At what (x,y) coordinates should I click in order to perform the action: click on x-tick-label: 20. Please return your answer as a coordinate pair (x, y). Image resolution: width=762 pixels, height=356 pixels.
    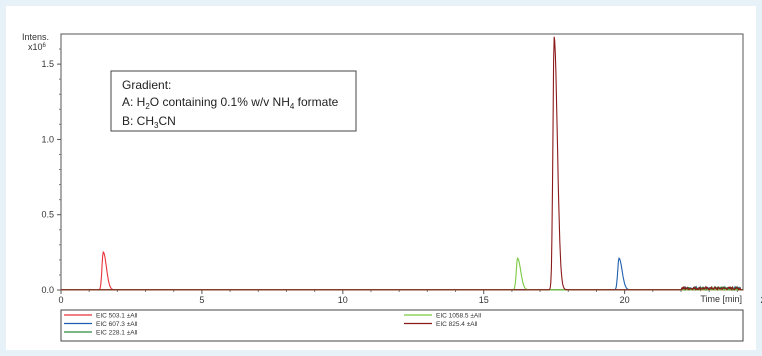
    Looking at the image, I should click on (625, 300).